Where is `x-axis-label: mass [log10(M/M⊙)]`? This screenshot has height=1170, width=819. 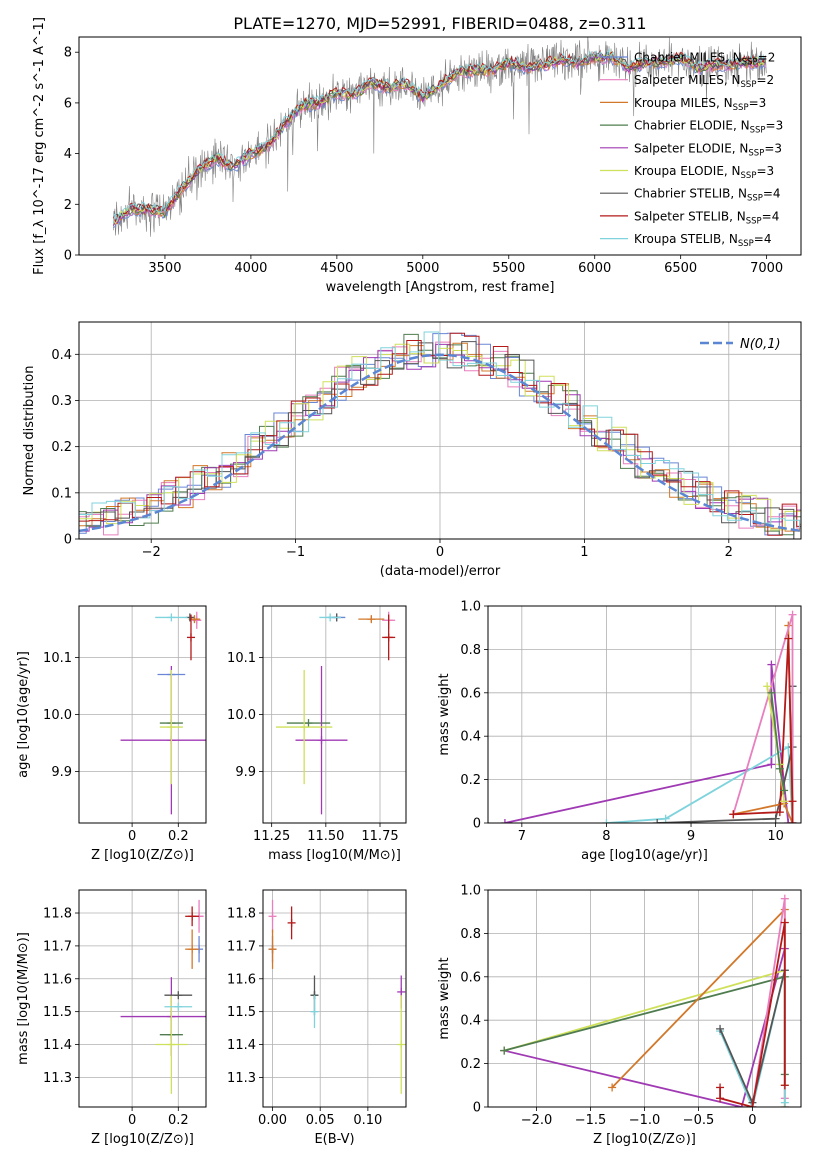
x-axis-label: mass [log10(M/M⊙)] is located at coordinates (334, 855).